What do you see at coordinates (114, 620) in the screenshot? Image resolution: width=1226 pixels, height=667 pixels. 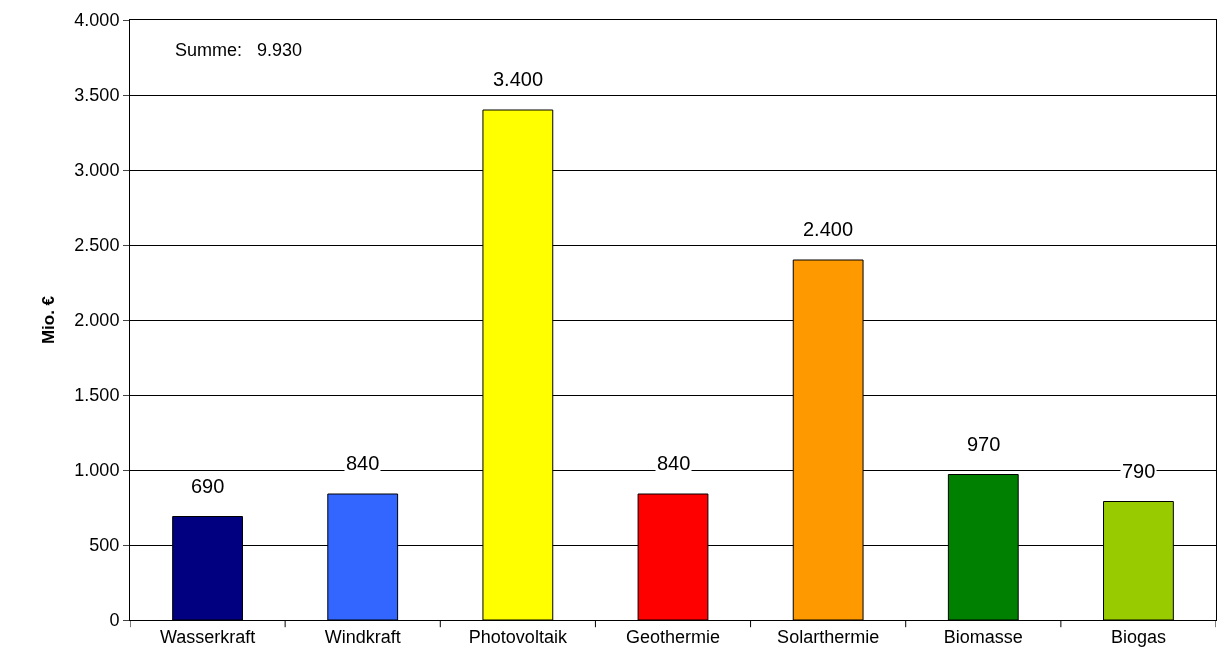 I see `y-tick-label: 0` at bounding box center [114, 620].